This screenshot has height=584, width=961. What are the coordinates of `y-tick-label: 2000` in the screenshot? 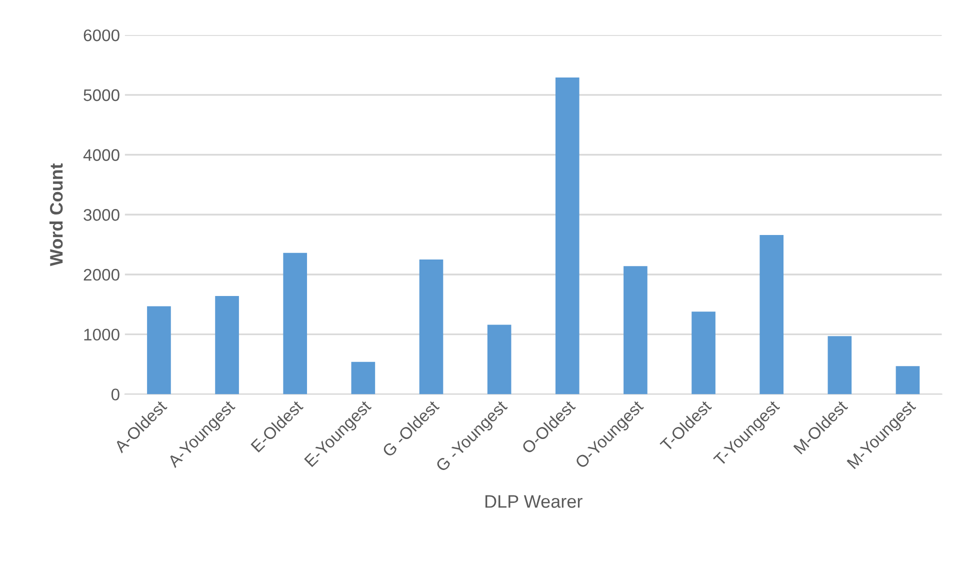 It's located at (102, 274).